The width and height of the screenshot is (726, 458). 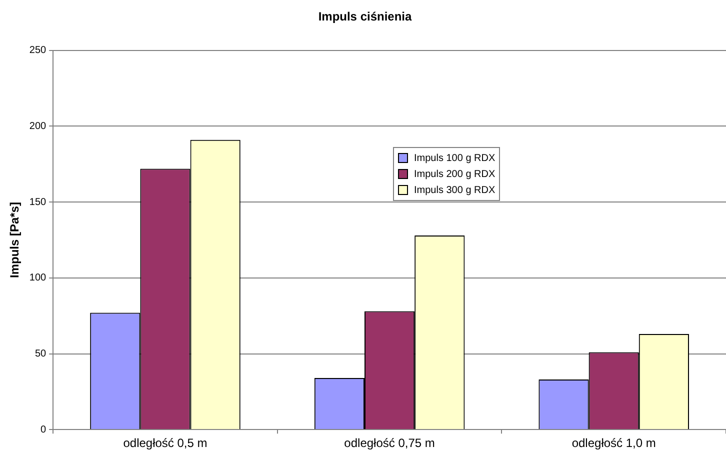 What do you see at coordinates (165, 443) in the screenshot?
I see `x-tick-label: odległość 0,5 m` at bounding box center [165, 443].